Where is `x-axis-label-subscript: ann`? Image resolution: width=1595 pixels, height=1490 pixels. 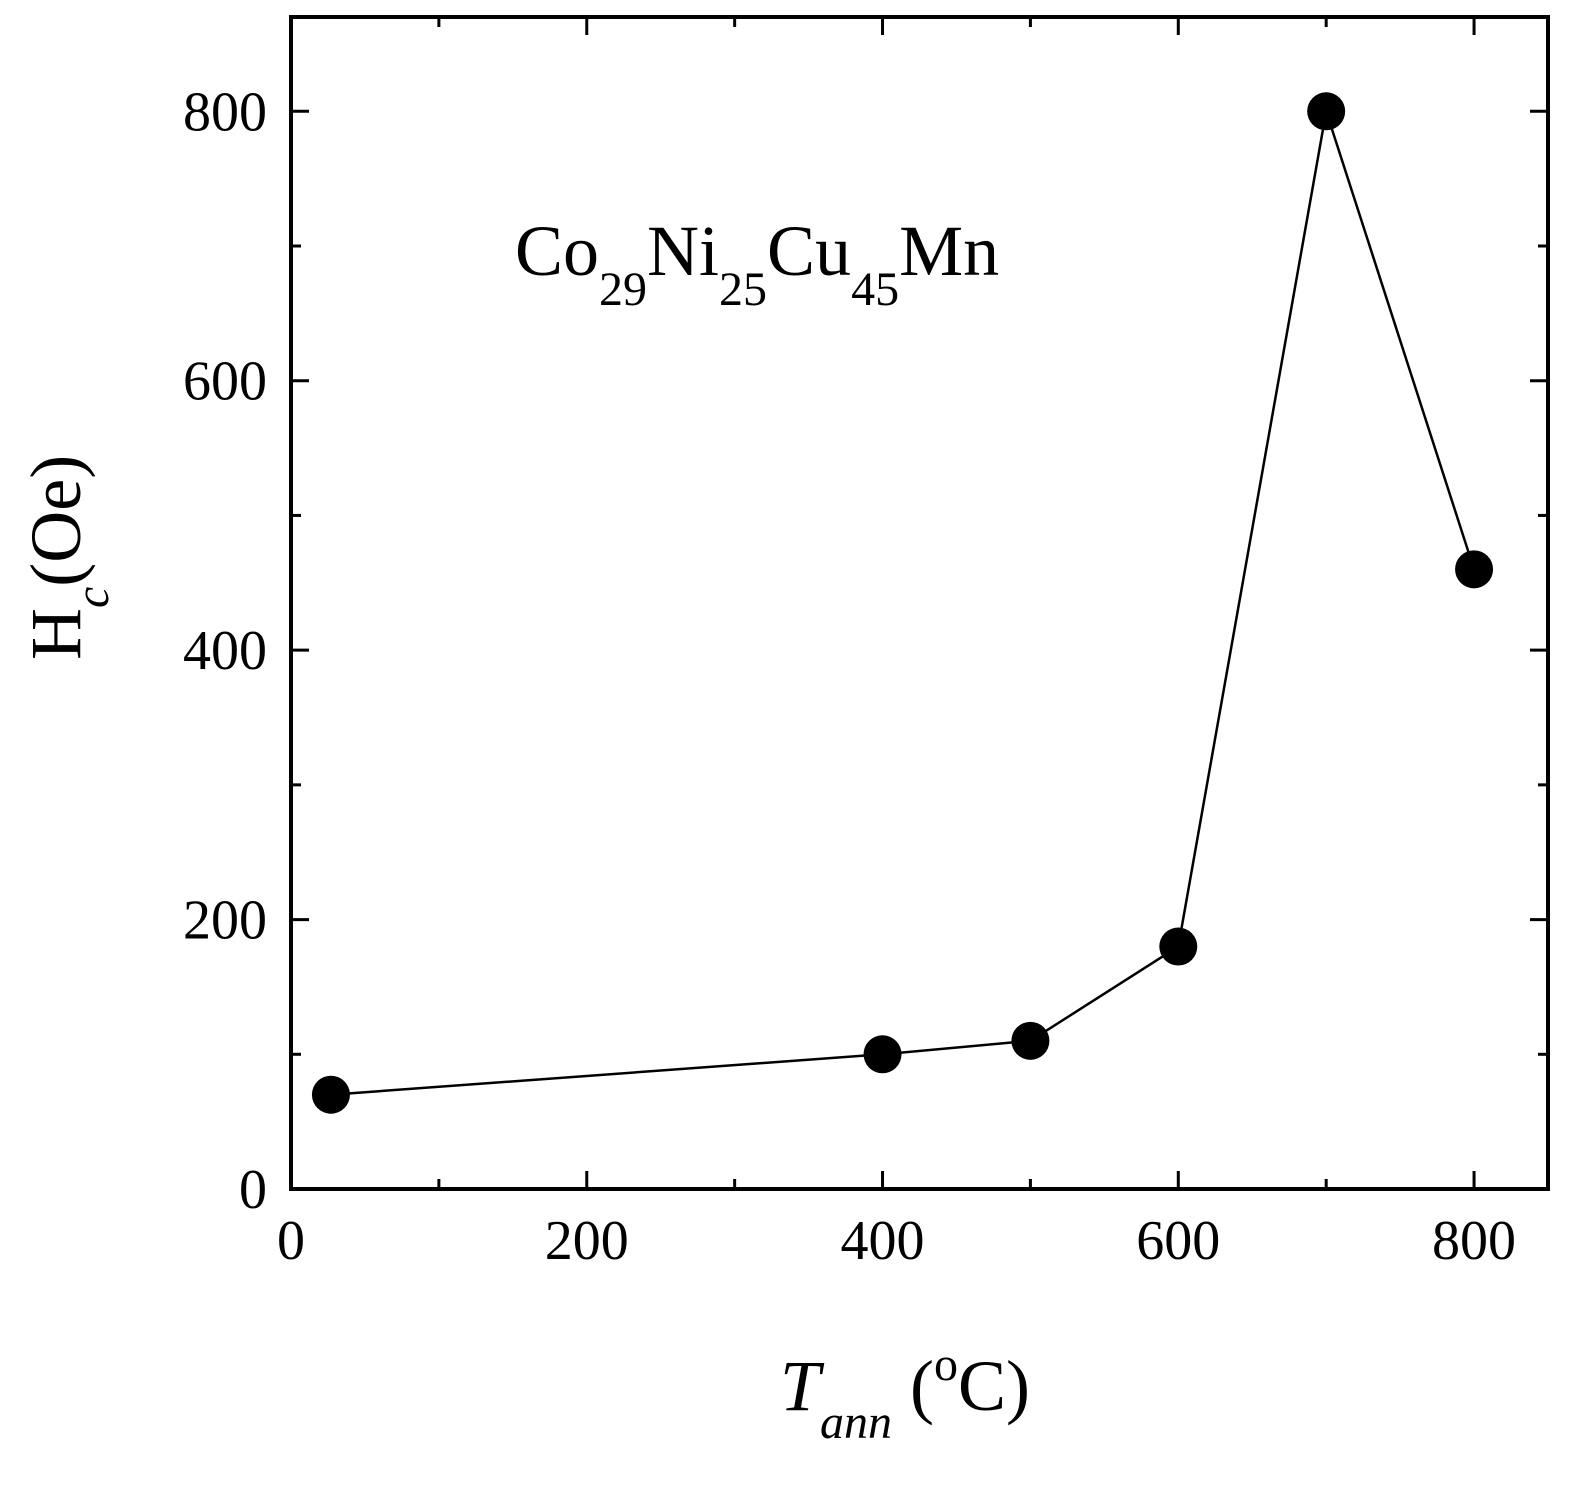 x-axis-label-subscript: ann is located at coordinates (856, 1422).